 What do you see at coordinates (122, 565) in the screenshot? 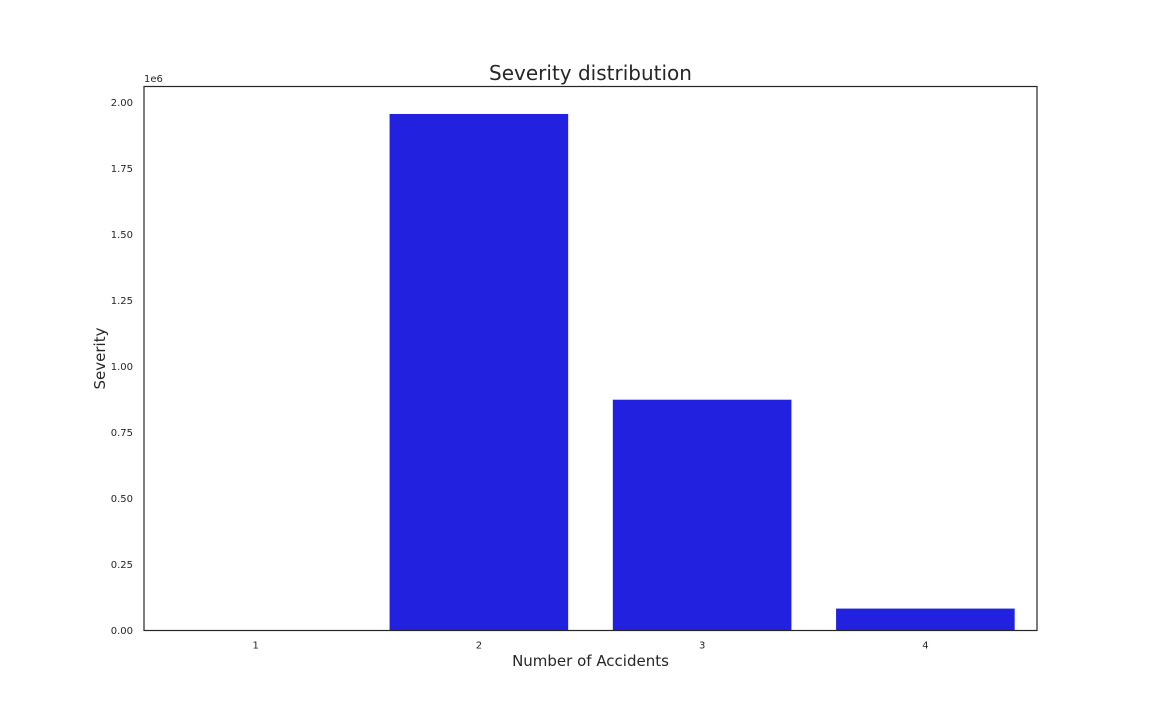
I see `y-tick-label: 0.25` at bounding box center [122, 565].